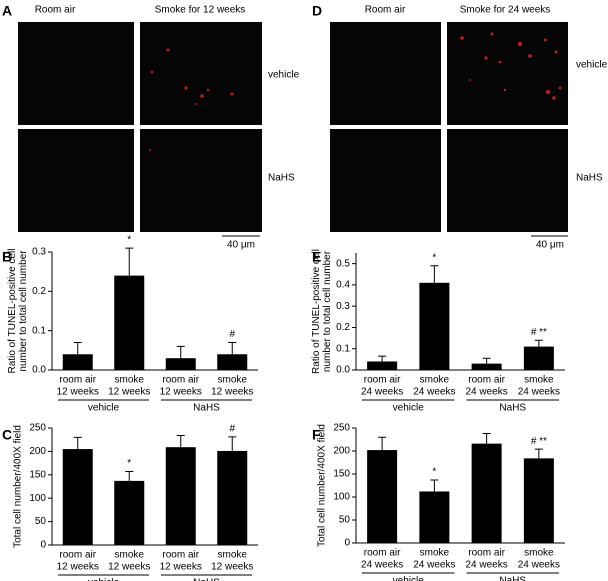 This screenshot has width=608, height=581. I want to click on column-header: Smoke for 12 weeks, so click(200, 10).